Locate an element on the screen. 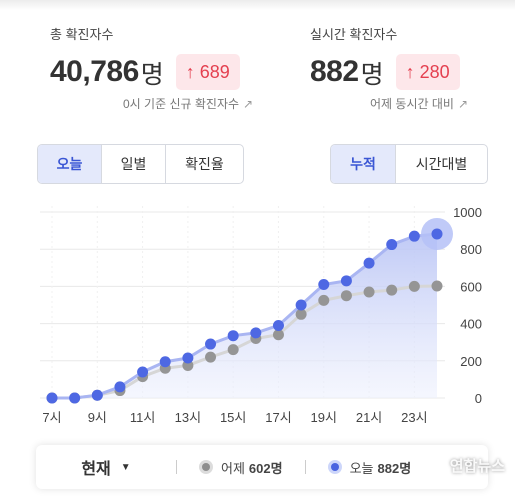 The width and height of the screenshot is (515, 497). legend-today-label: 오늘 is located at coordinates (361, 468).